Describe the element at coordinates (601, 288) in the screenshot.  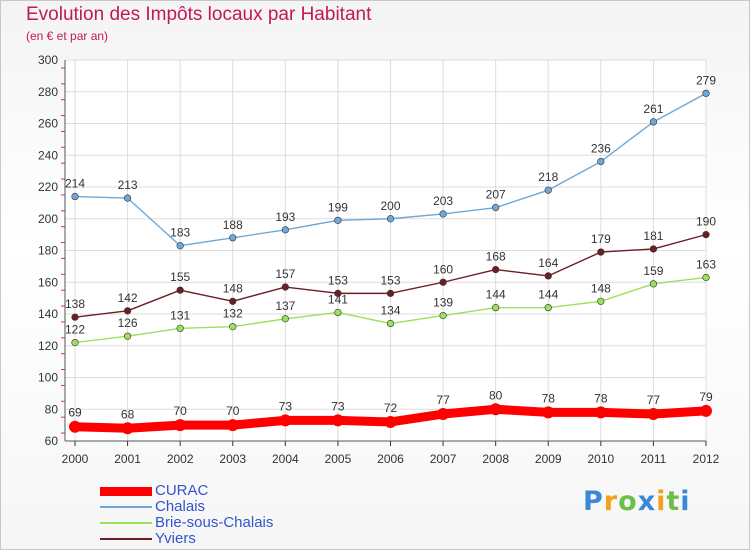
I see `data-label: 148` at that location.